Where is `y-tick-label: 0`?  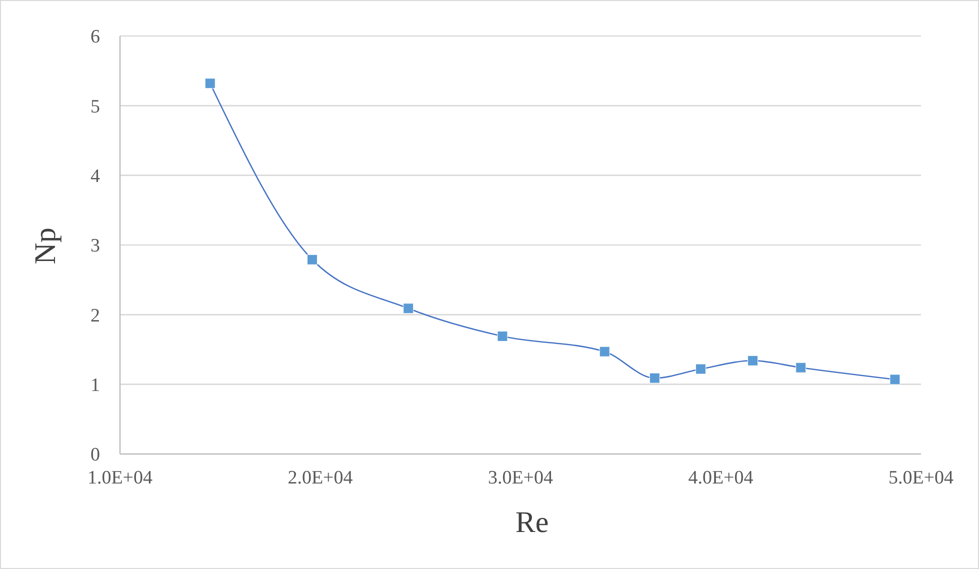
y-tick-label: 0 is located at coordinates (95, 455).